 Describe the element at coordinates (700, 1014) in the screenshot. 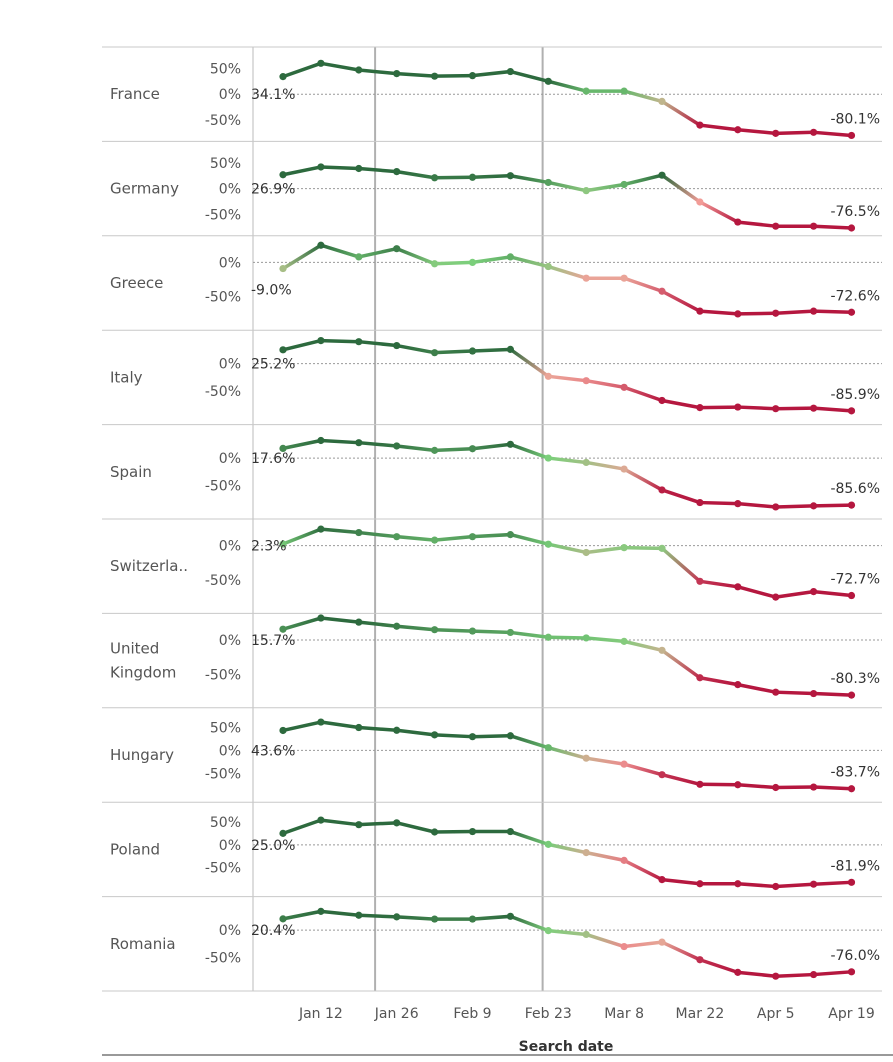

I see `x-tick-label: Mar 22` at that location.